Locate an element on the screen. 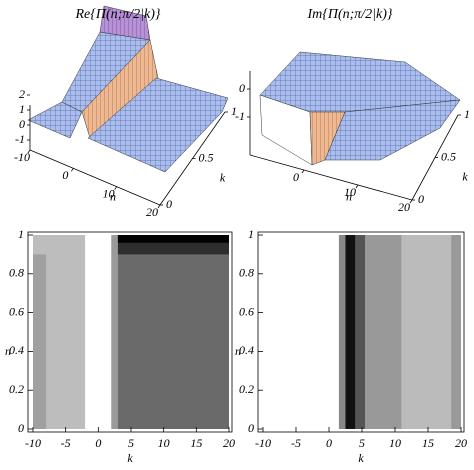 This screenshot has height=470, width=474. z-tick-label: 2 is located at coordinates (22, 94).